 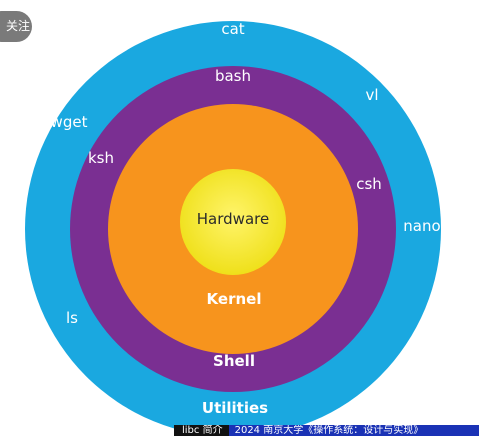 I want to click on program-ls-label: ls, so click(x=72, y=318).